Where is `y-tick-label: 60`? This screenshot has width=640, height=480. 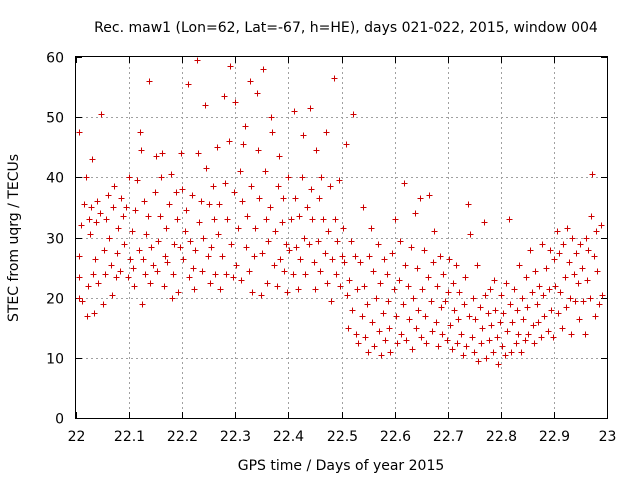 y-tick-label: 60 is located at coordinates (55, 59).